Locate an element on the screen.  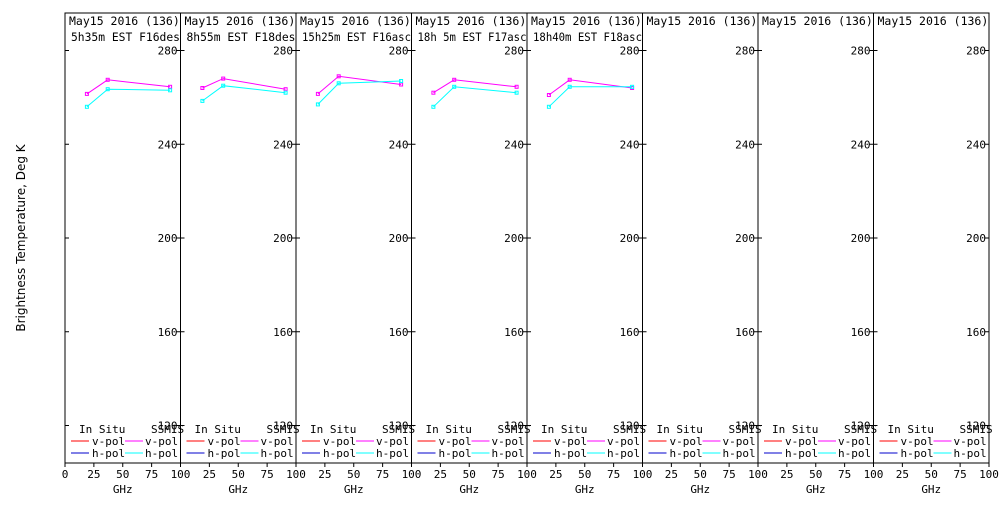
panel-title-time: 18h40m EST F18asc is located at coordinates (587, 37).